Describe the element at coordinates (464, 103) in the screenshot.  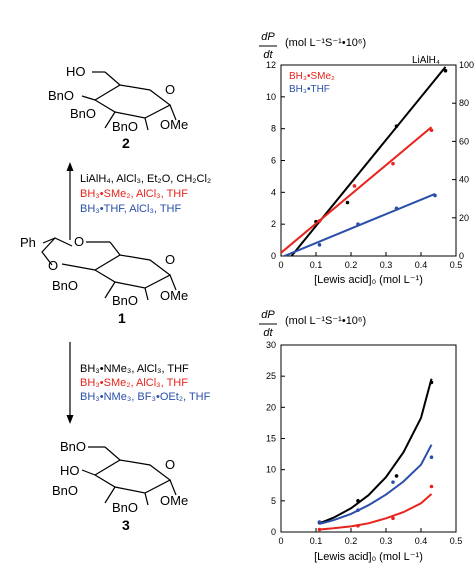
I see `y2-tick-label: 80` at that location.